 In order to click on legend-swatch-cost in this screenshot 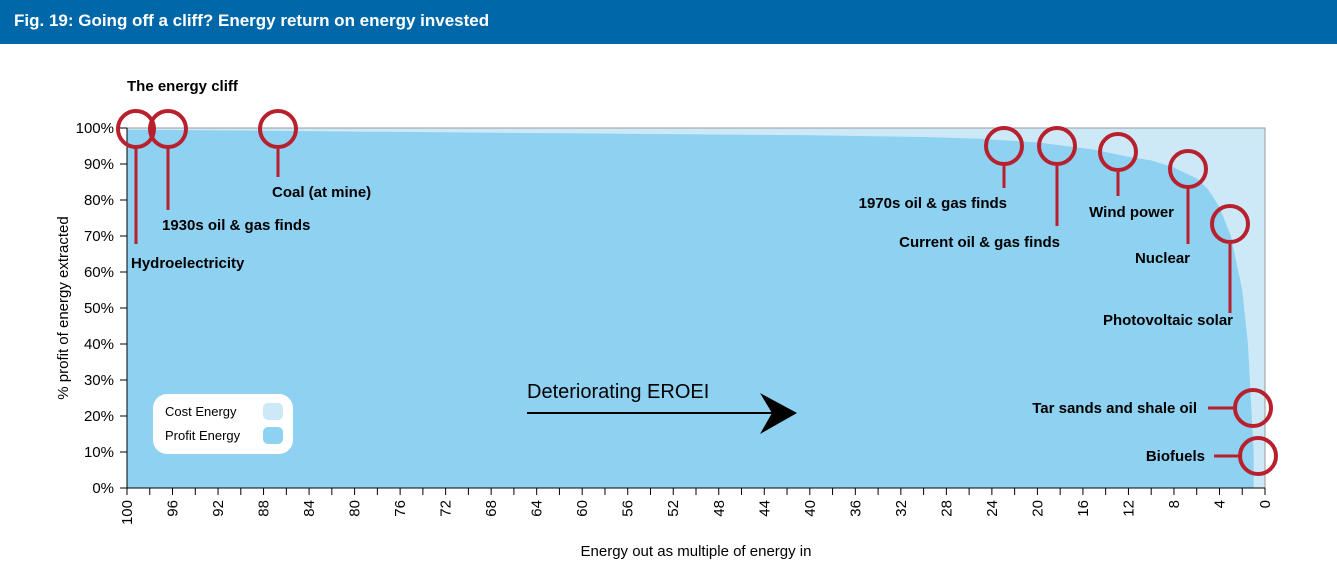, I will do `click(273, 411)`.